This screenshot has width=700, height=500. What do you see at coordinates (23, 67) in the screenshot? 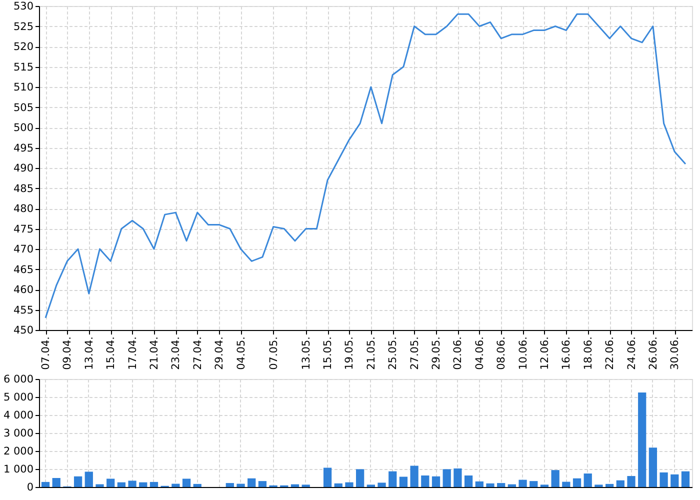
I see `y-tick-label: 515` at bounding box center [23, 67].